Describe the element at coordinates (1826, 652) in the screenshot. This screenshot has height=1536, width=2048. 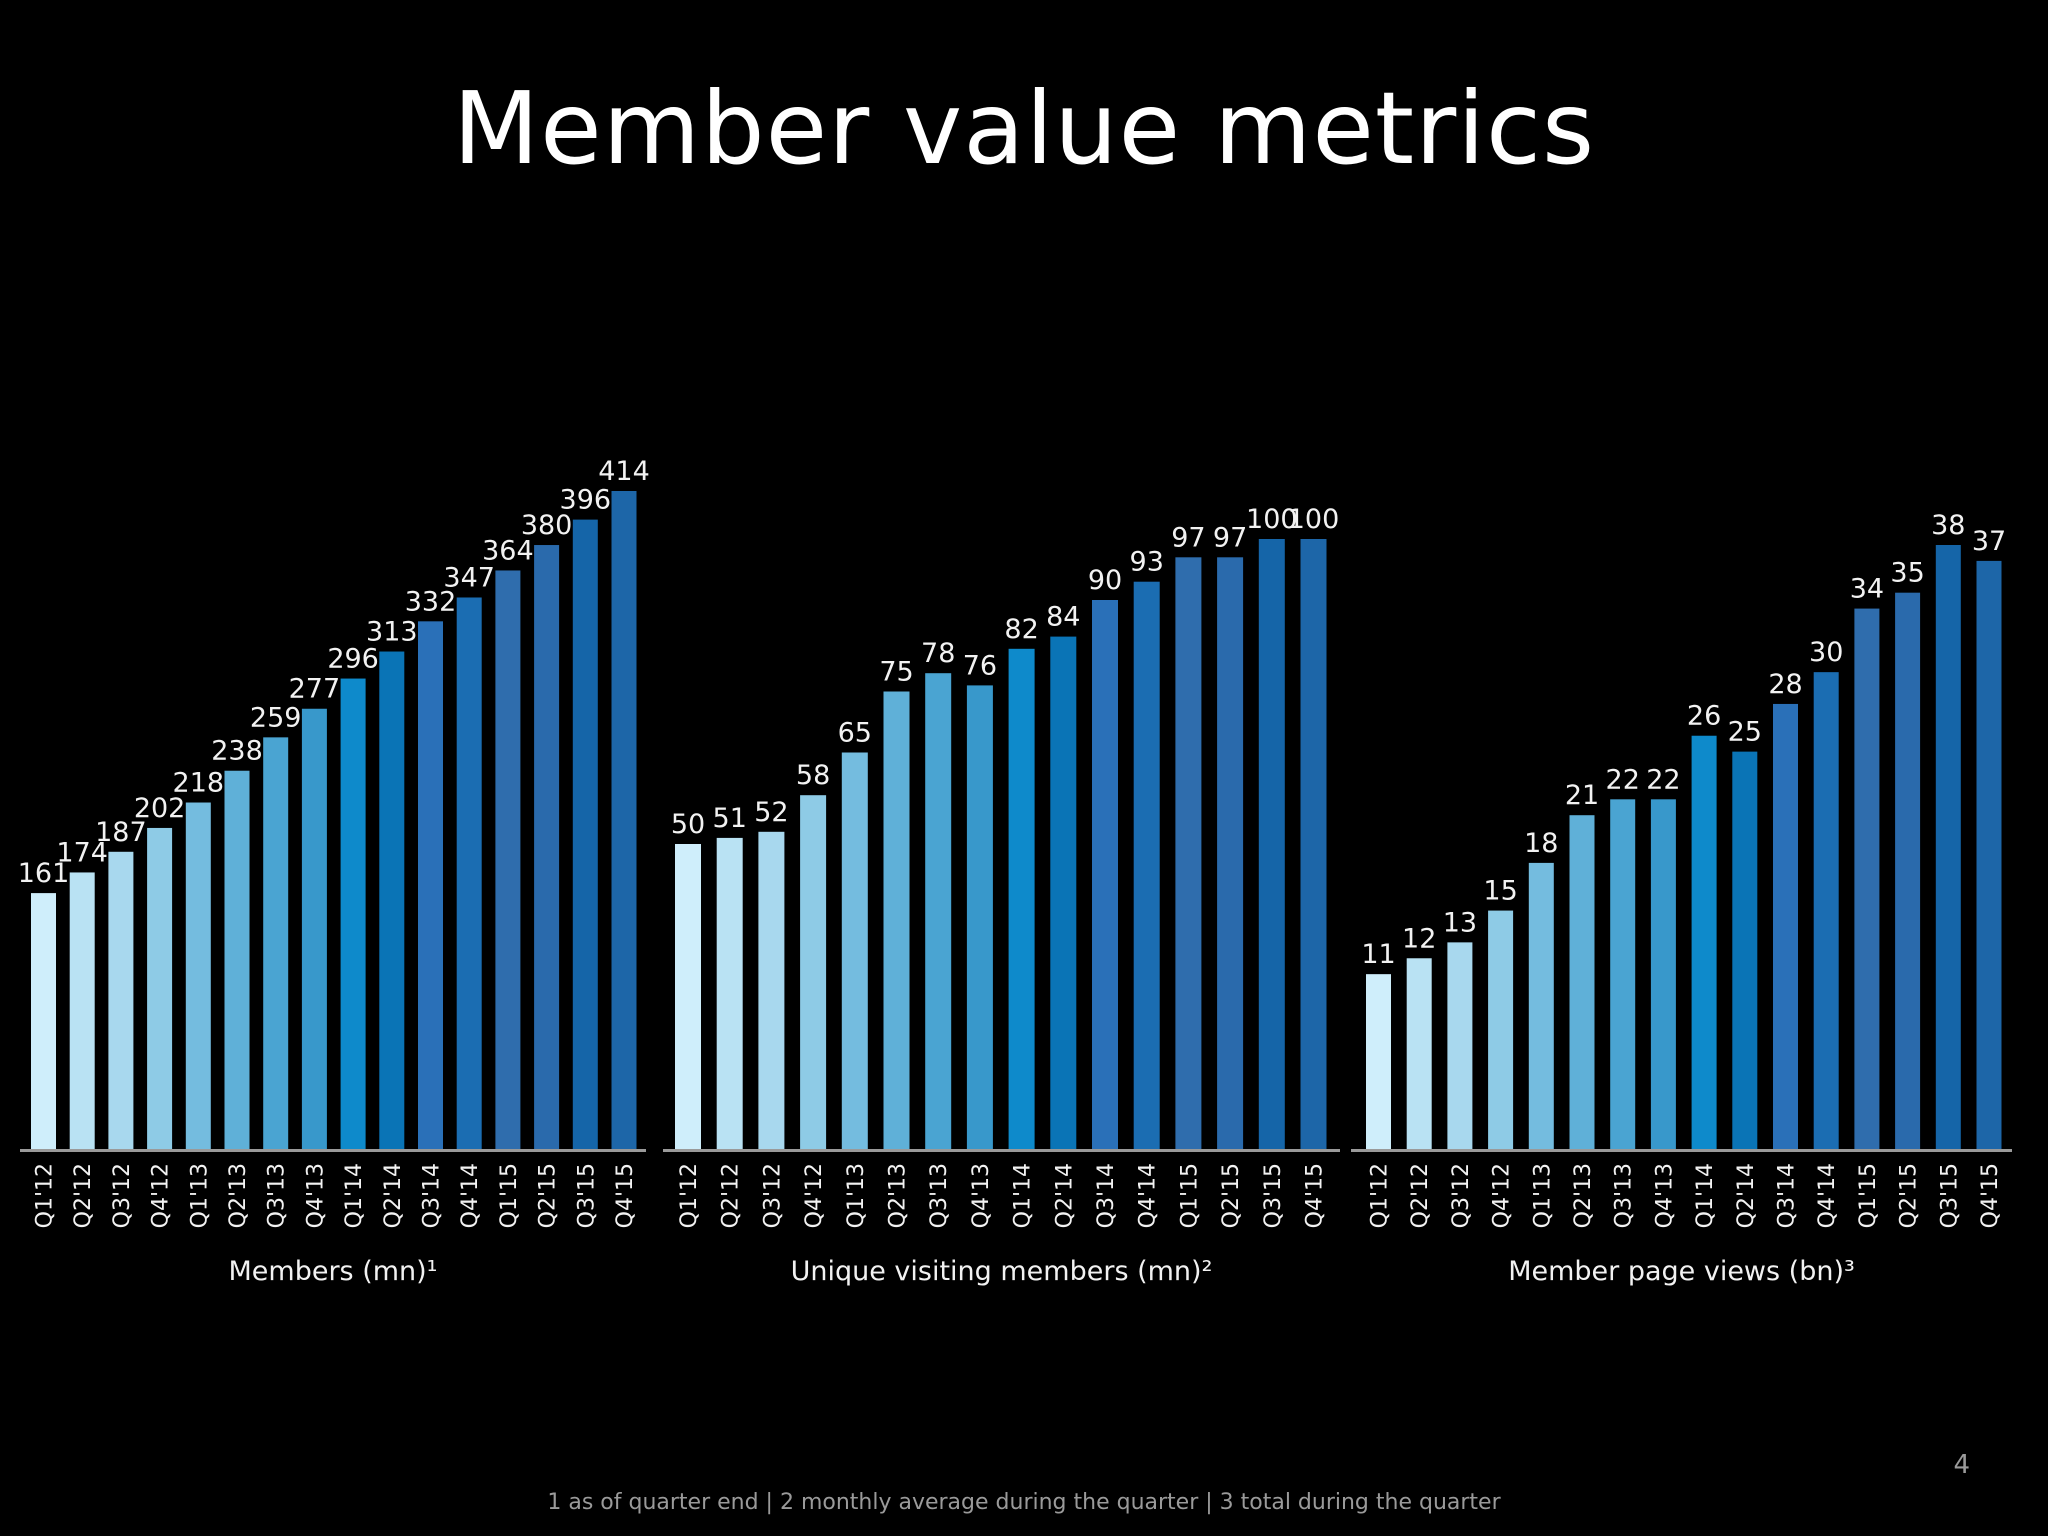
I see `data-label: 30` at that location.